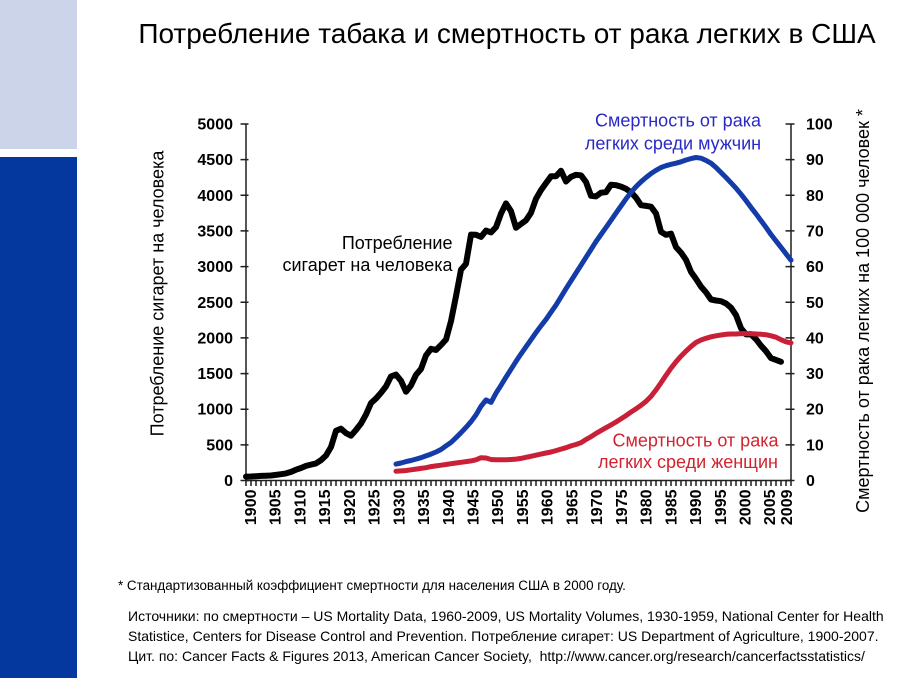 The height and width of the screenshot is (678, 900). I want to click on svg-text: 1940, so click(449, 507).